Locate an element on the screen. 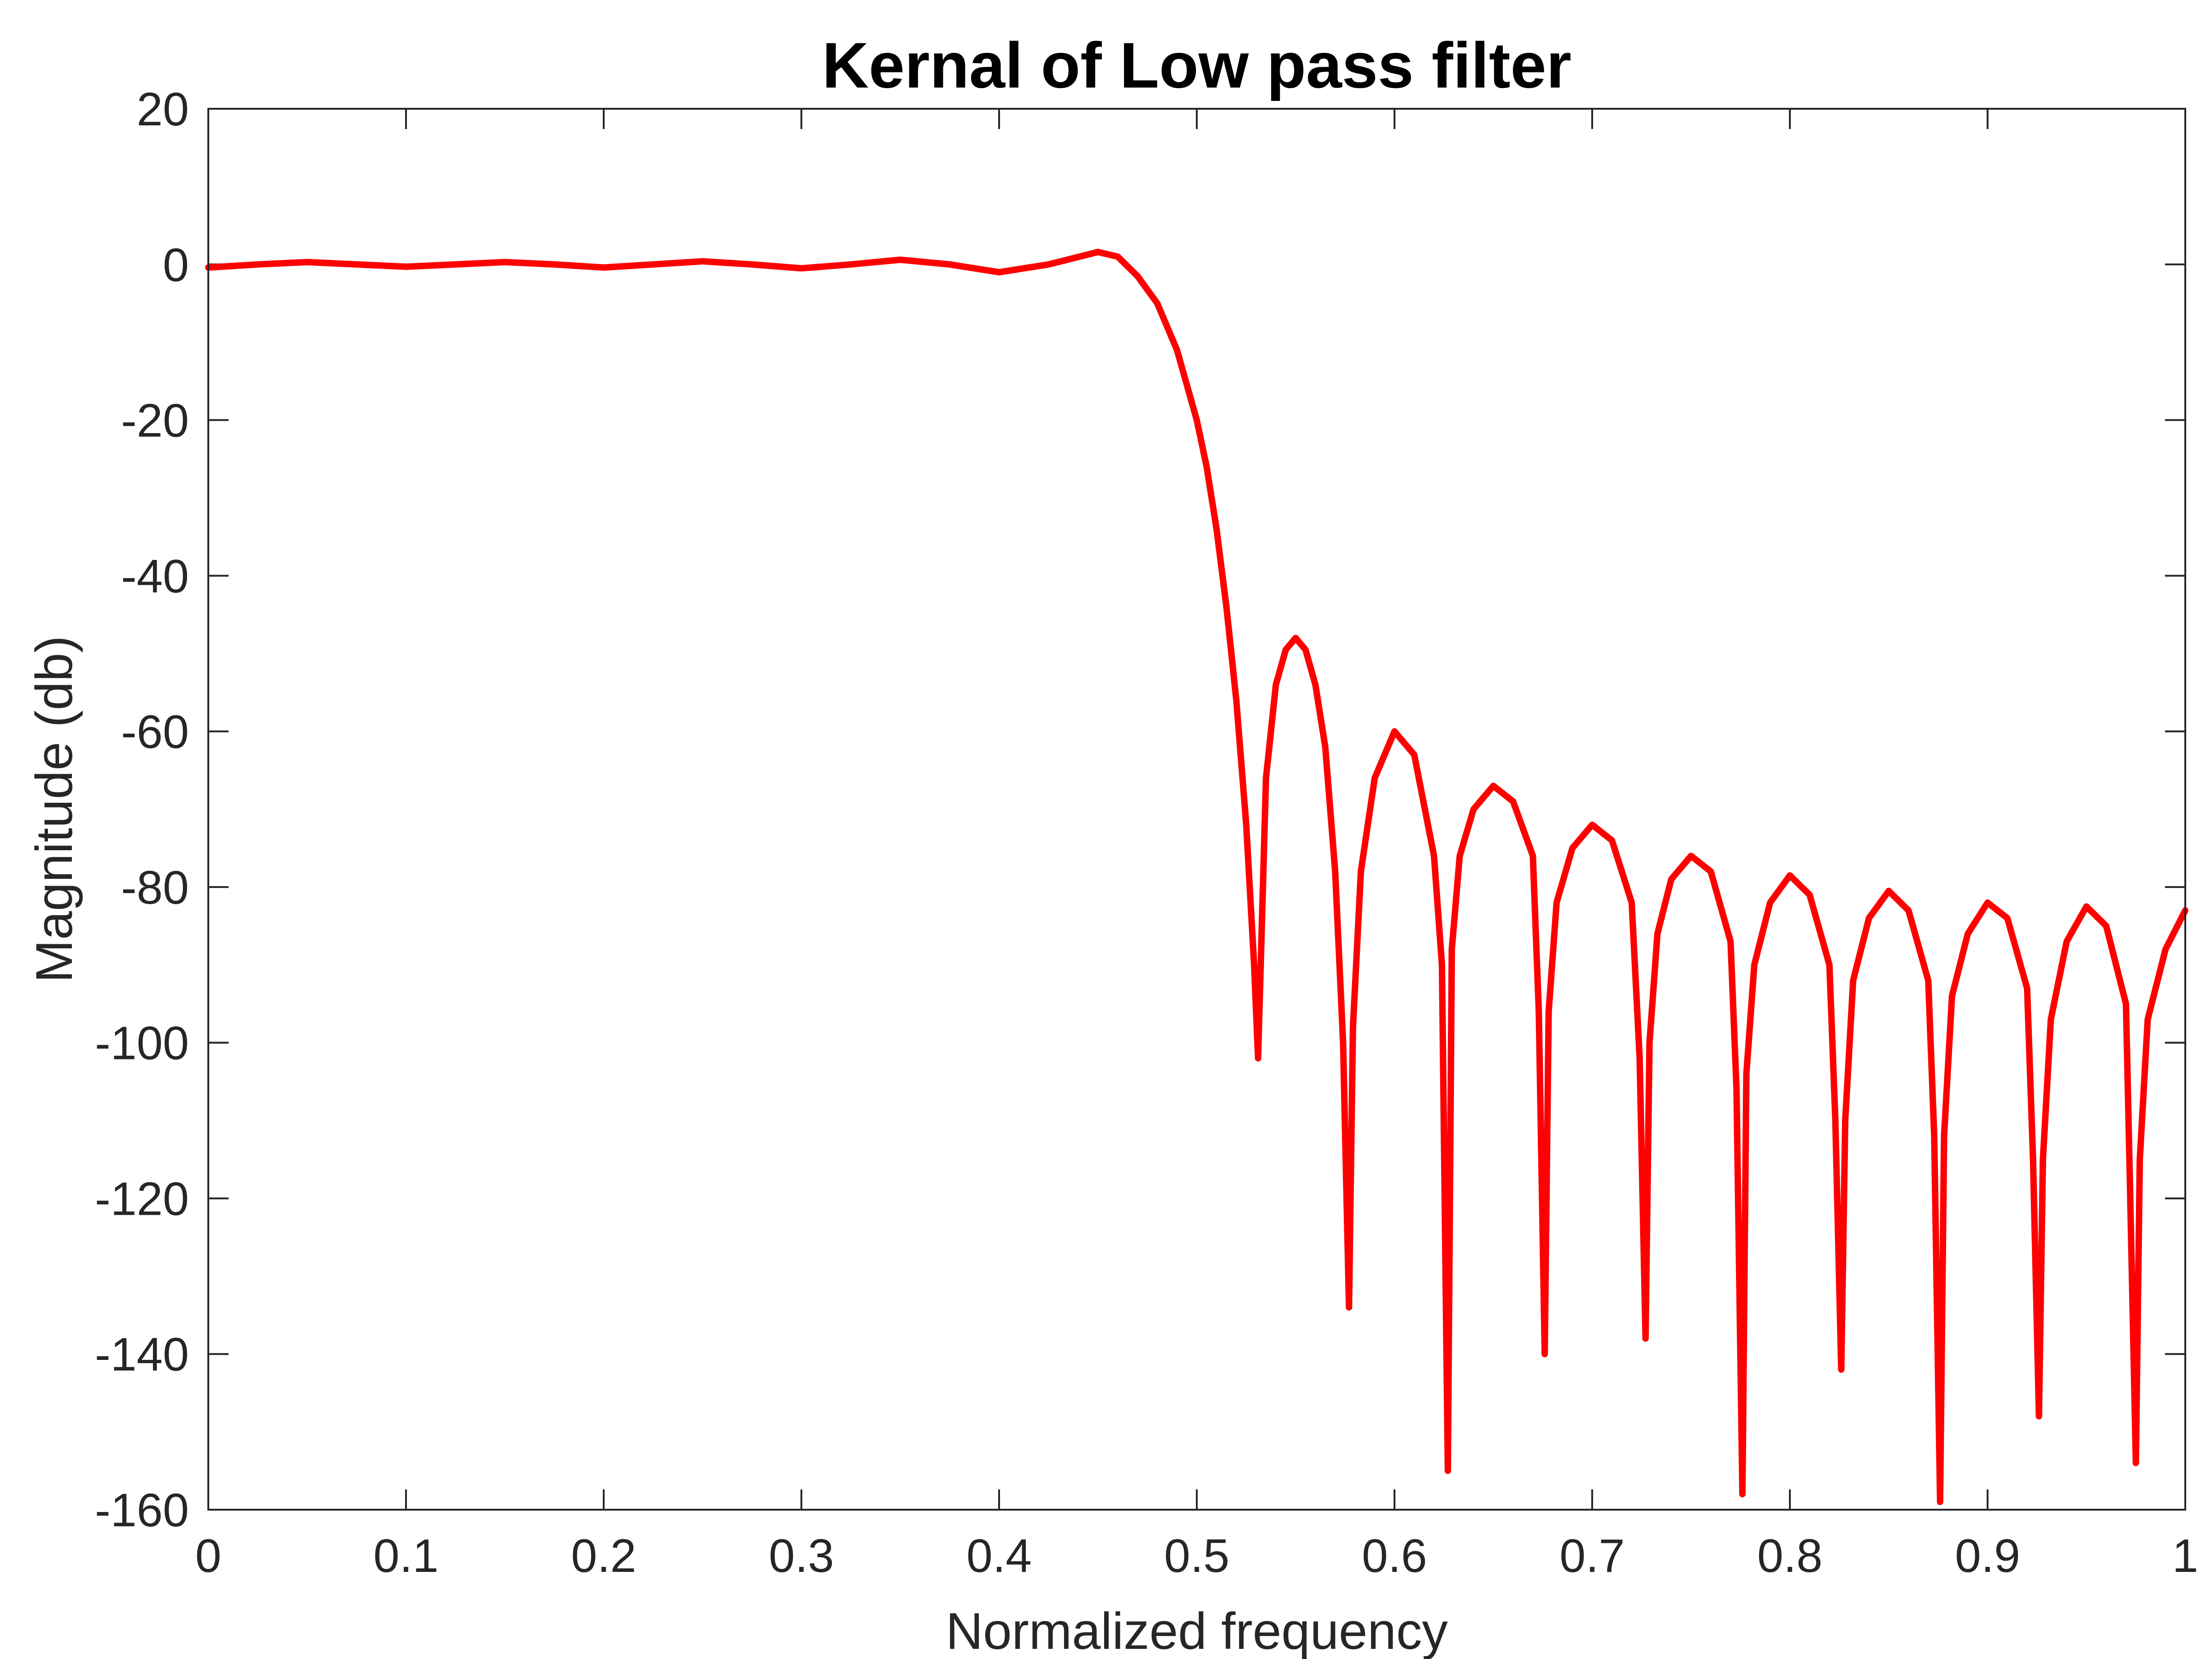 This screenshot has width=2212, height=1659. x-tick-label: 0.8 is located at coordinates (1790, 1556).